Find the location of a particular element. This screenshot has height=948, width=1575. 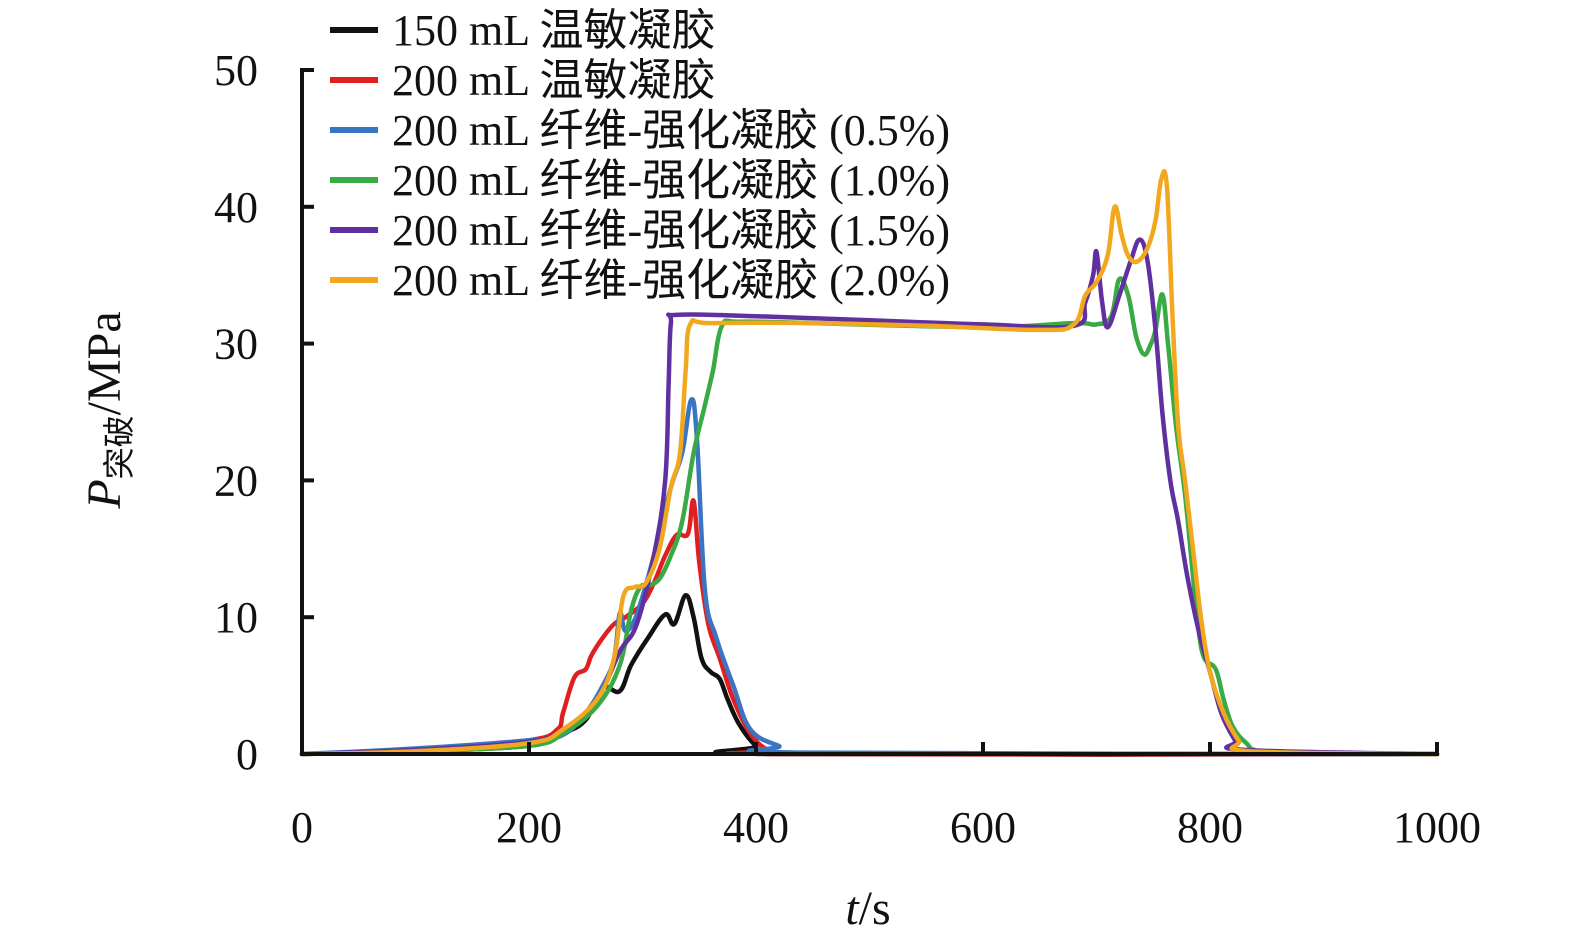

legend-label: 200 mL 纤维-强化凝胶 (1.5%) is located at coordinates (671, 230).